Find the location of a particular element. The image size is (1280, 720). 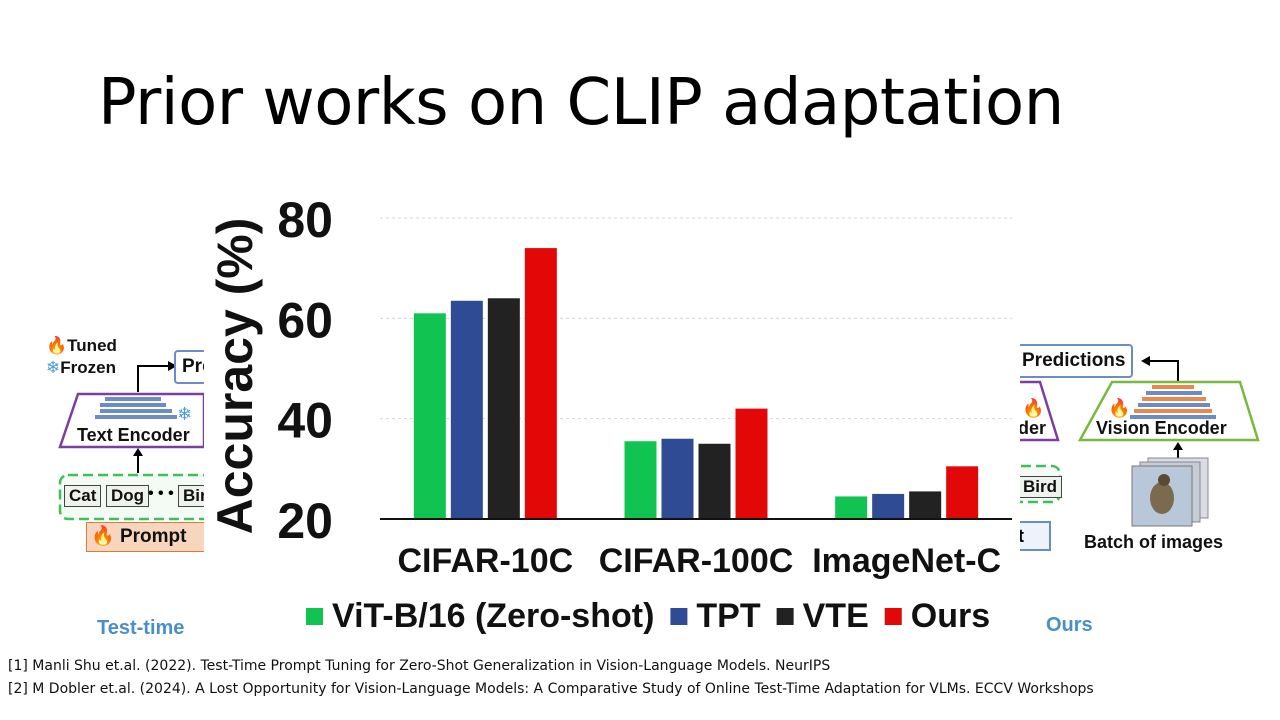

word-bird: Bir is located at coordinates (191, 496).